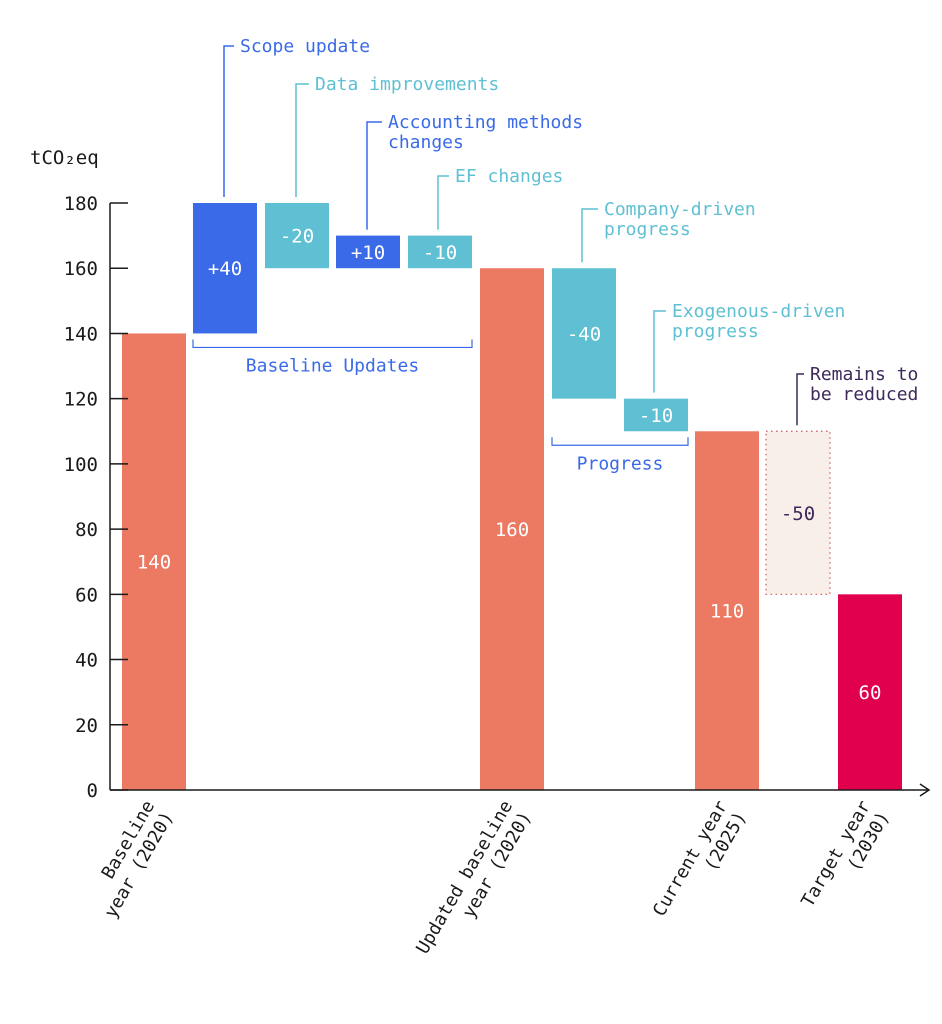 The height and width of the screenshot is (1024, 942). I want to click on annotation-leader-data, so click(302, 140).